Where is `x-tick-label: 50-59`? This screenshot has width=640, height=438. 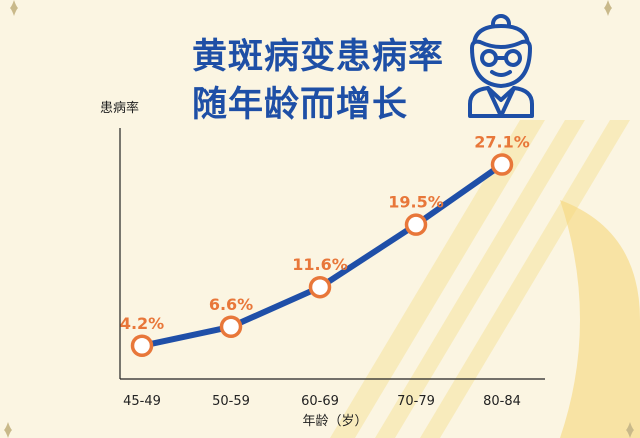 x-tick-label: 50-59 is located at coordinates (231, 401).